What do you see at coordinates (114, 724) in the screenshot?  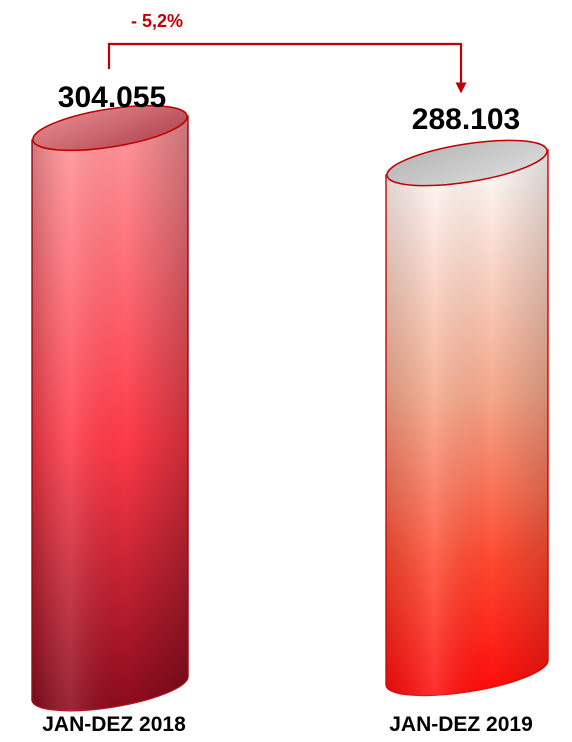 I see `category-label-2018: JAN-DEZ 2018` at bounding box center [114, 724].